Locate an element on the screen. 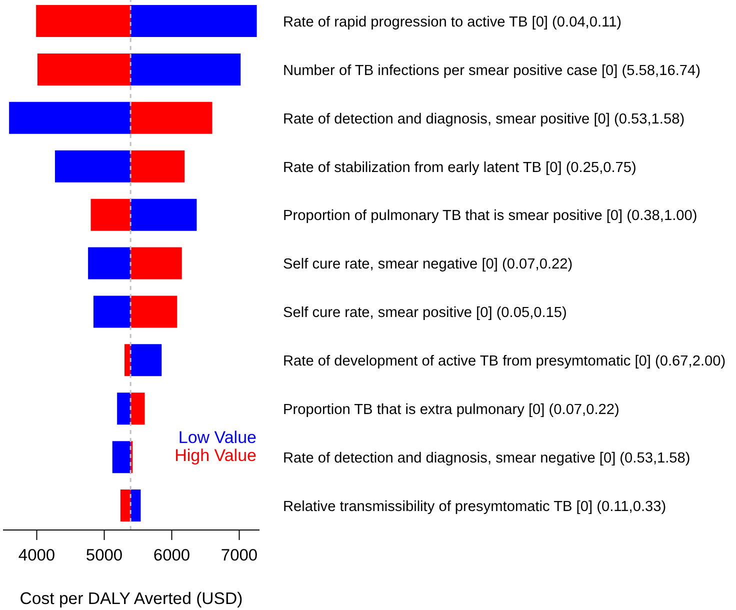  y-tick-label: Proportion of pulmonary TB that is smear positive [0] (0.38,1.00) is located at coordinates (490, 216).